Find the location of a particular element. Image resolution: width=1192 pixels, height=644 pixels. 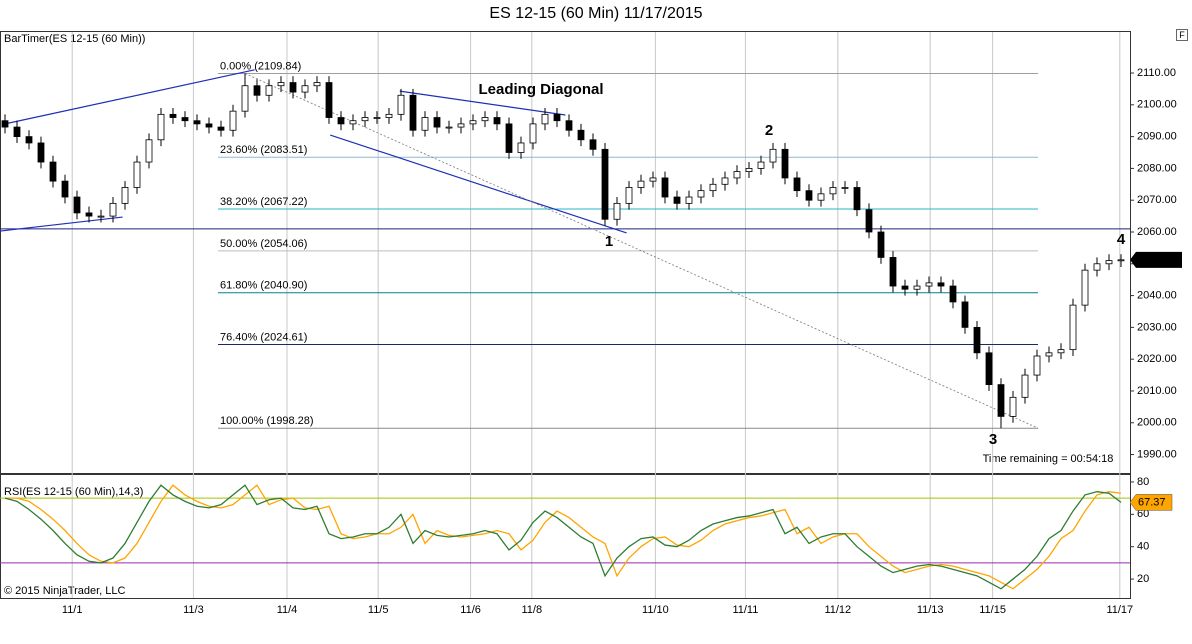

y-tick-label: 2080.00 is located at coordinates (1157, 168).